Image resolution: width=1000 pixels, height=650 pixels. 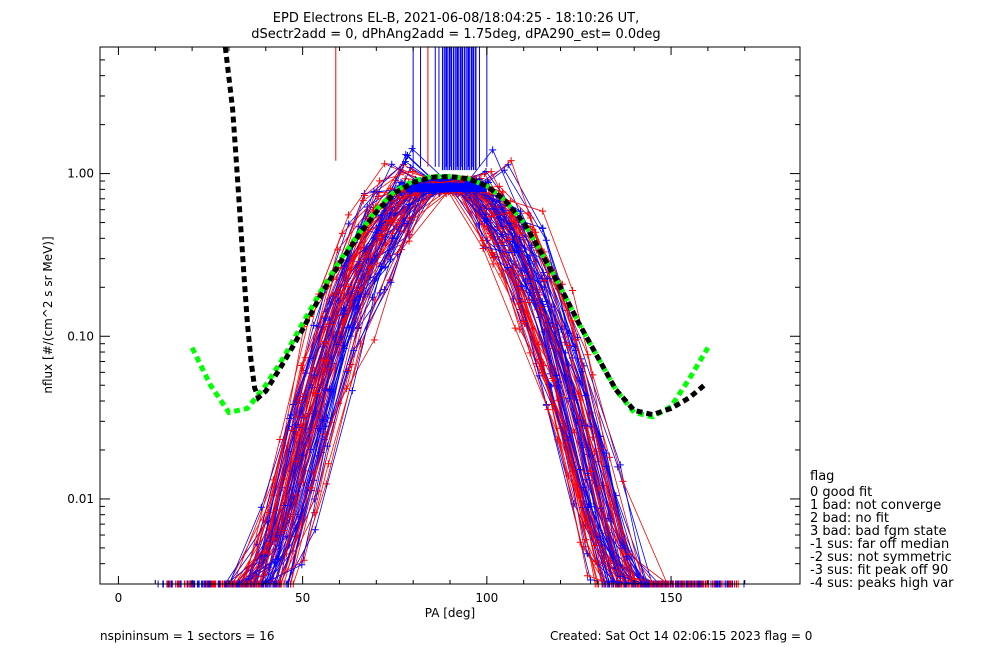 What do you see at coordinates (881, 557) in the screenshot?
I see `legend-item: -2 sus: not symmetric` at bounding box center [881, 557].